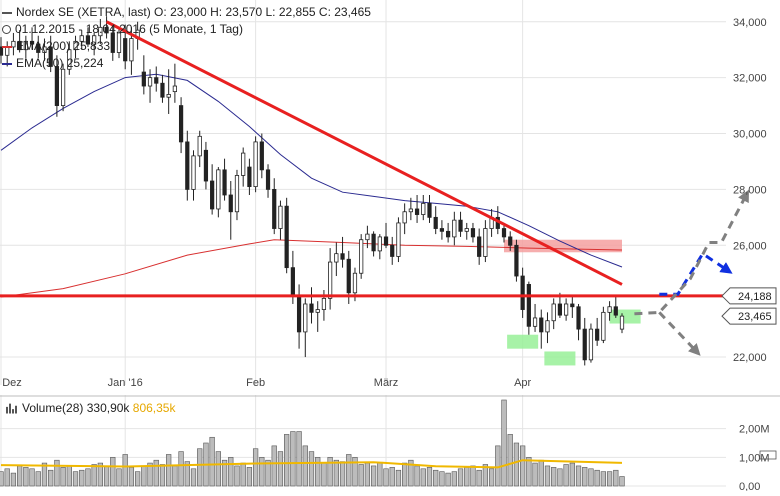  I want to click on price-tag, so click(749, 316).